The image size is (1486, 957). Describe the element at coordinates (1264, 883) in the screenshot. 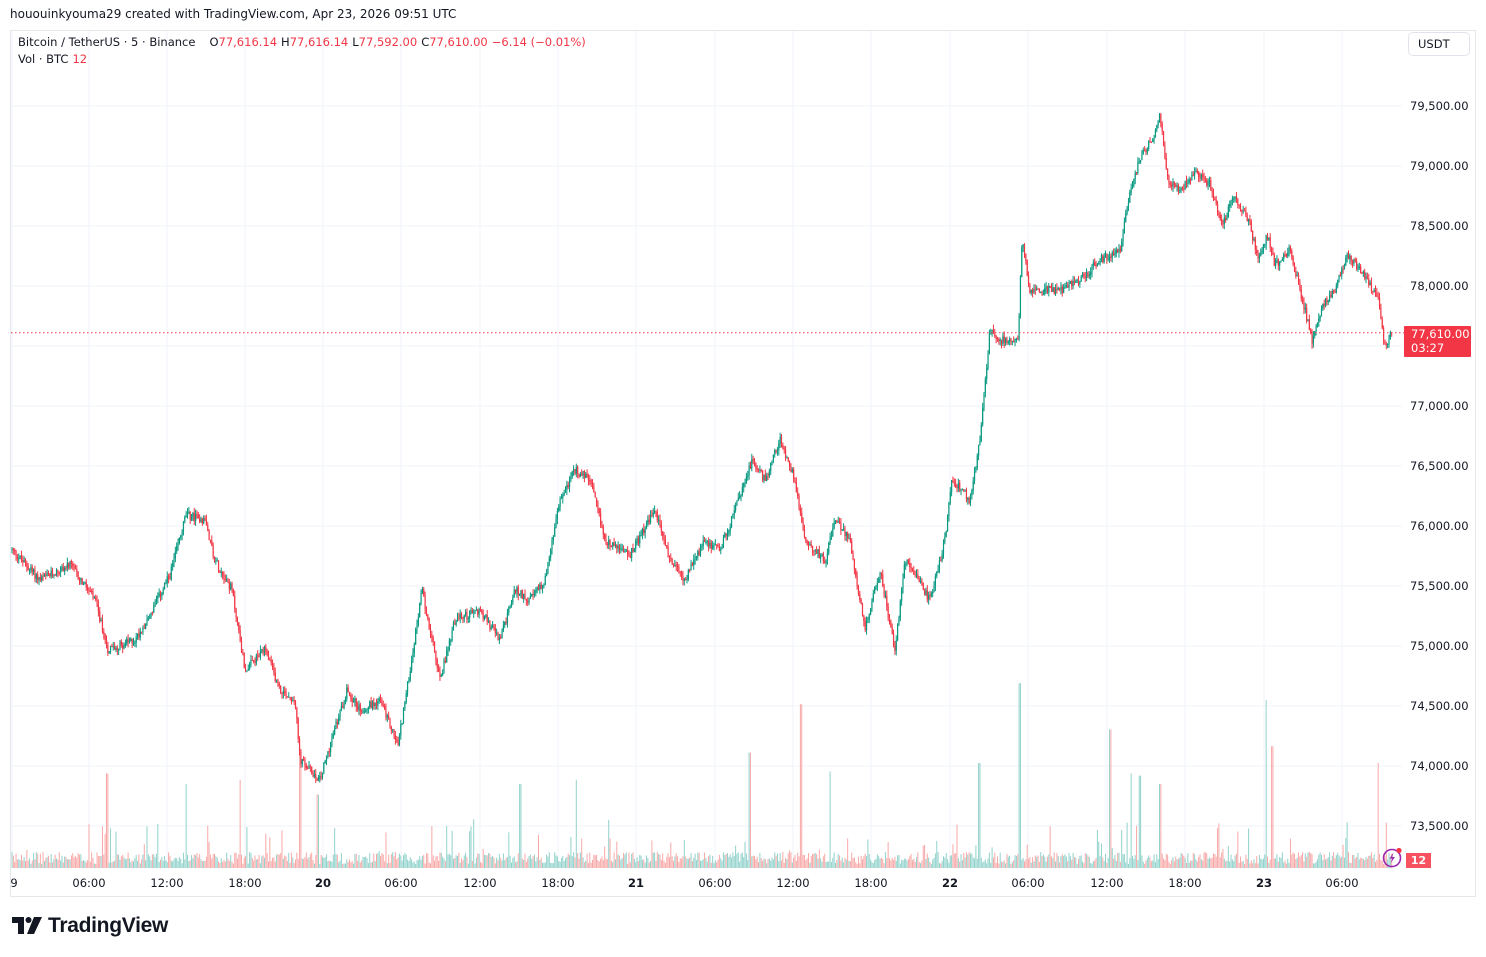

I see `time-tick-label: 23` at that location.